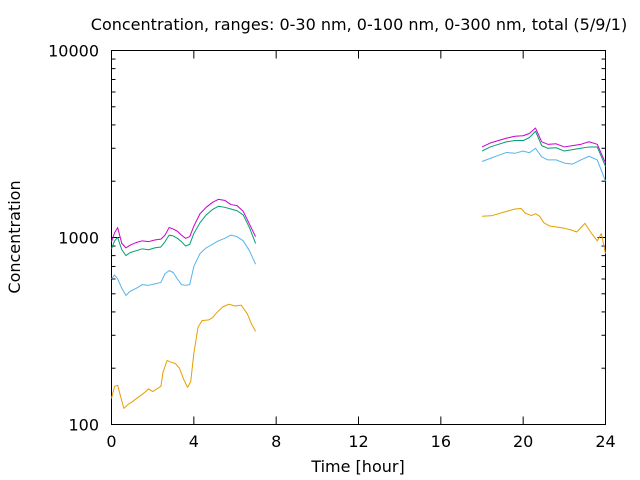 Image resolution: width=640 pixels, height=480 pixels. Describe the element at coordinates (523, 441) in the screenshot. I see `x-tick-label: 20` at that location.